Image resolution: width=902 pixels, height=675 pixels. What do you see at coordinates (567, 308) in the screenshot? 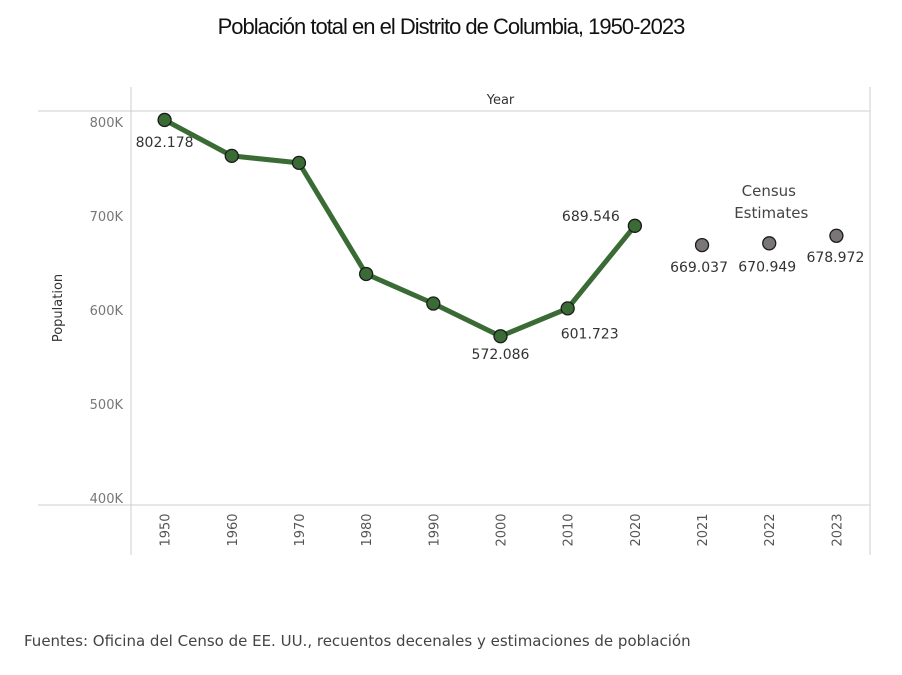
I see `census-point-2010` at bounding box center [567, 308].